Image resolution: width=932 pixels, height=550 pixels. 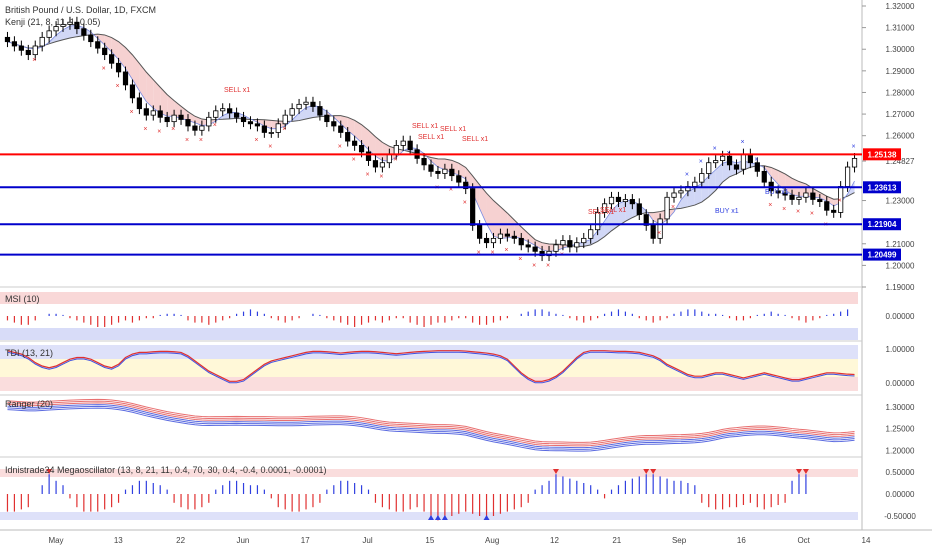 I want to click on tdi-mid-zone, so click(x=429, y=368).